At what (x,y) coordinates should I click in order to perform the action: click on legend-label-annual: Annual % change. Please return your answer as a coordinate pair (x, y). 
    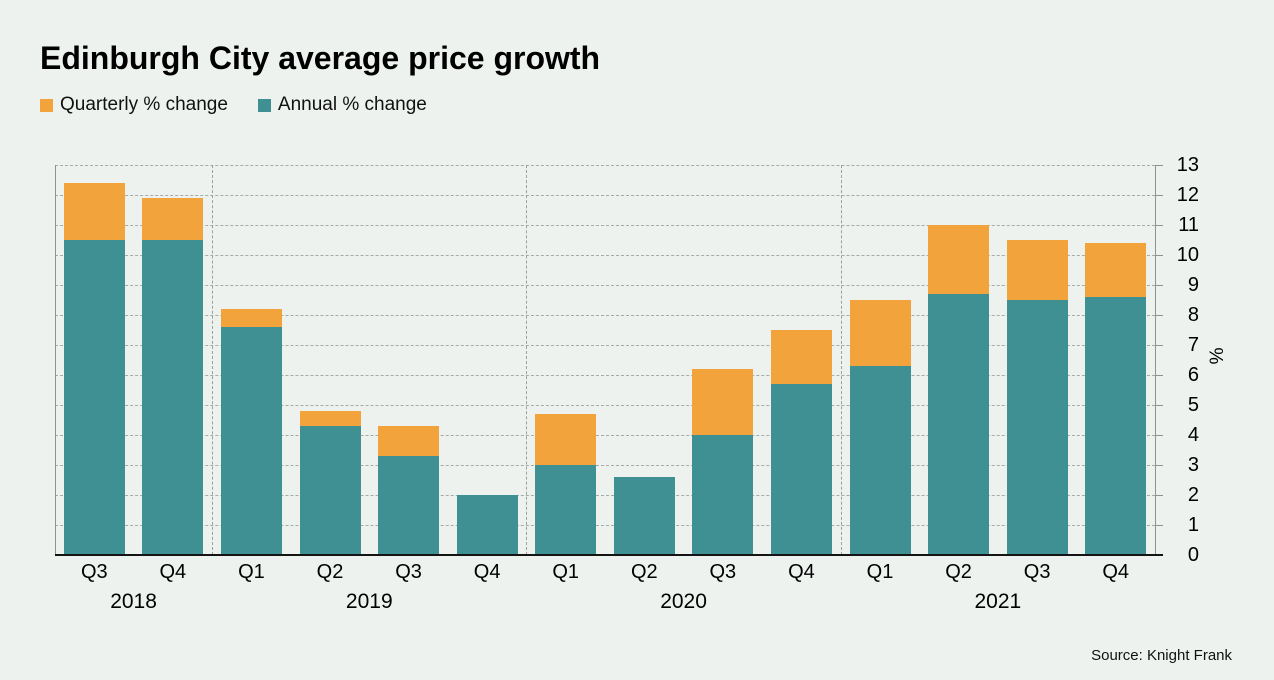
    Looking at the image, I should click on (352, 104).